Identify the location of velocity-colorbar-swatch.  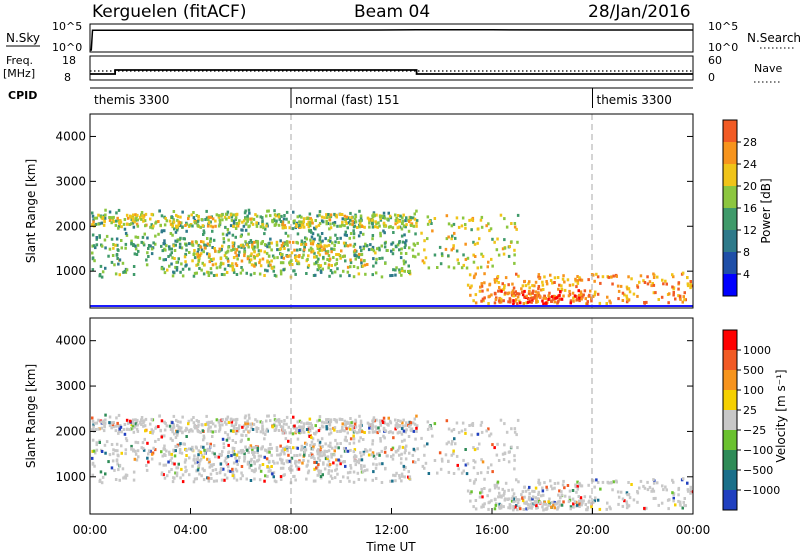
(730, 340).